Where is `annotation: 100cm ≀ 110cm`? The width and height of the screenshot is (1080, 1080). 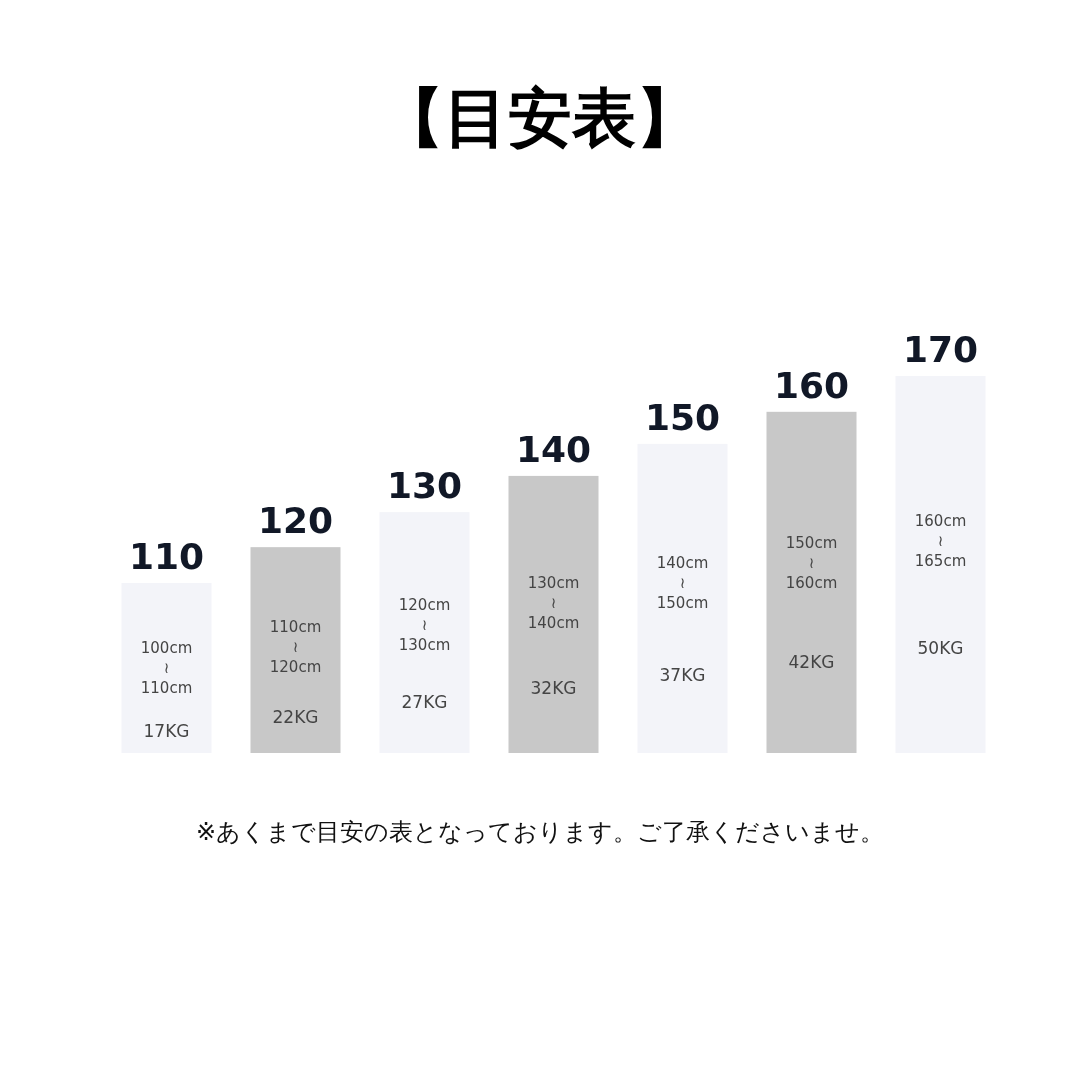
annotation: 100cm ≀ 110cm is located at coordinates (166, 668).